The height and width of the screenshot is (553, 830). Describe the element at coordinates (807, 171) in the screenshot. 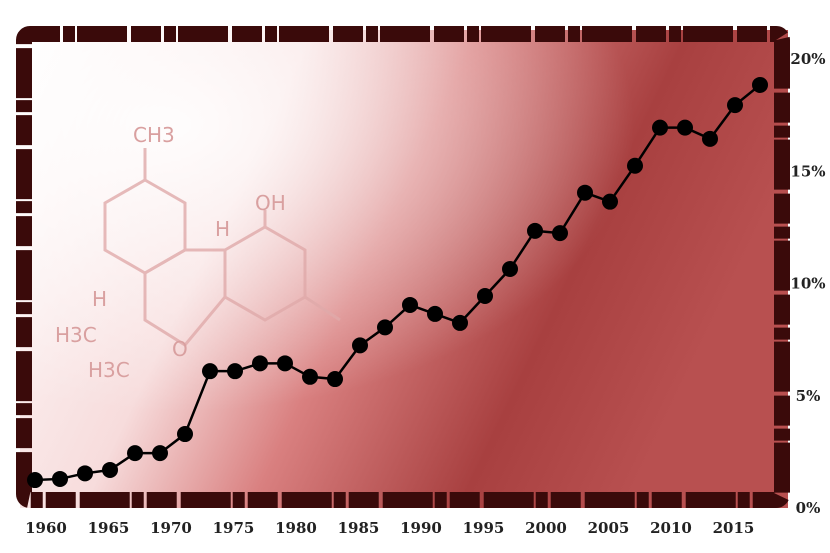

I see `y-tick-label: 15%` at that location.